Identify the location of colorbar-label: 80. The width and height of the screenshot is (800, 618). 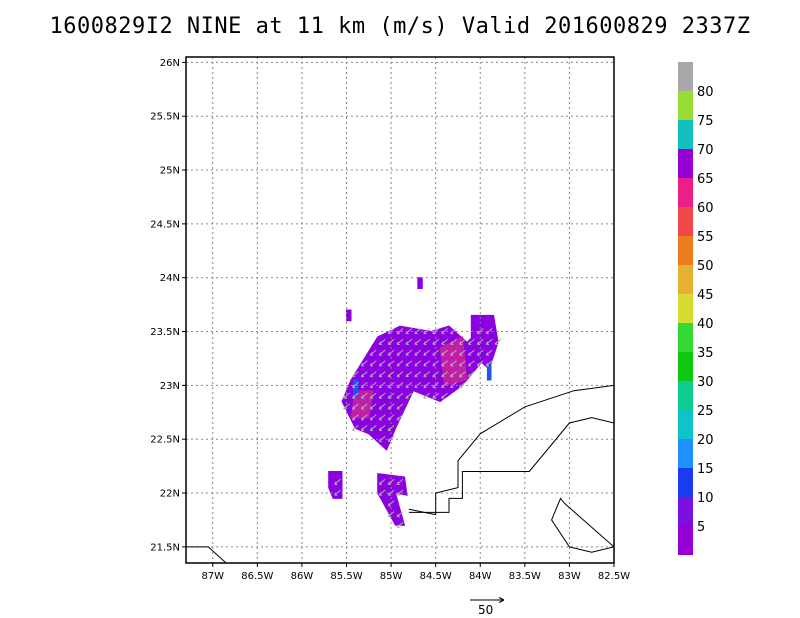
(705, 92).